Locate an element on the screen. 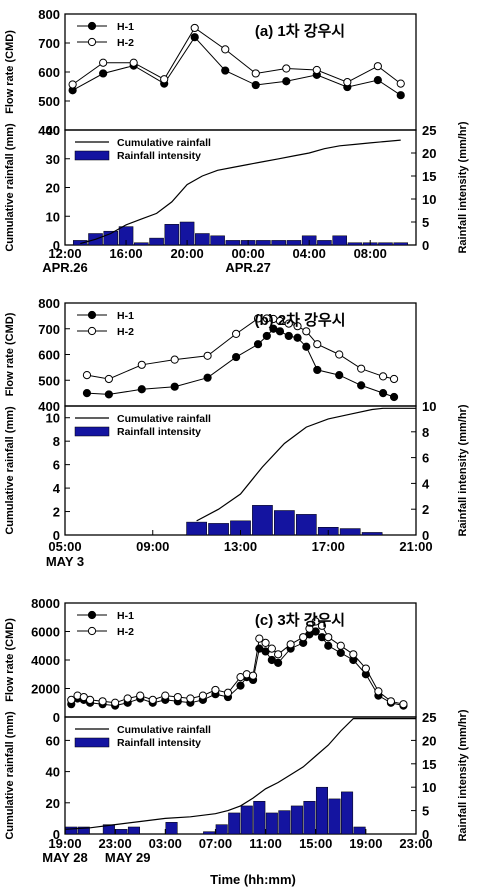  y2-tick-label: 25 is located at coordinates (429, 717).